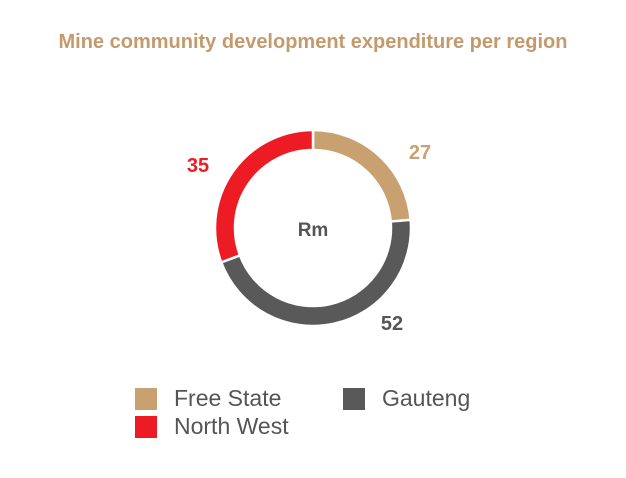  I want to click on legend-label: Gauteng, so click(426, 398).